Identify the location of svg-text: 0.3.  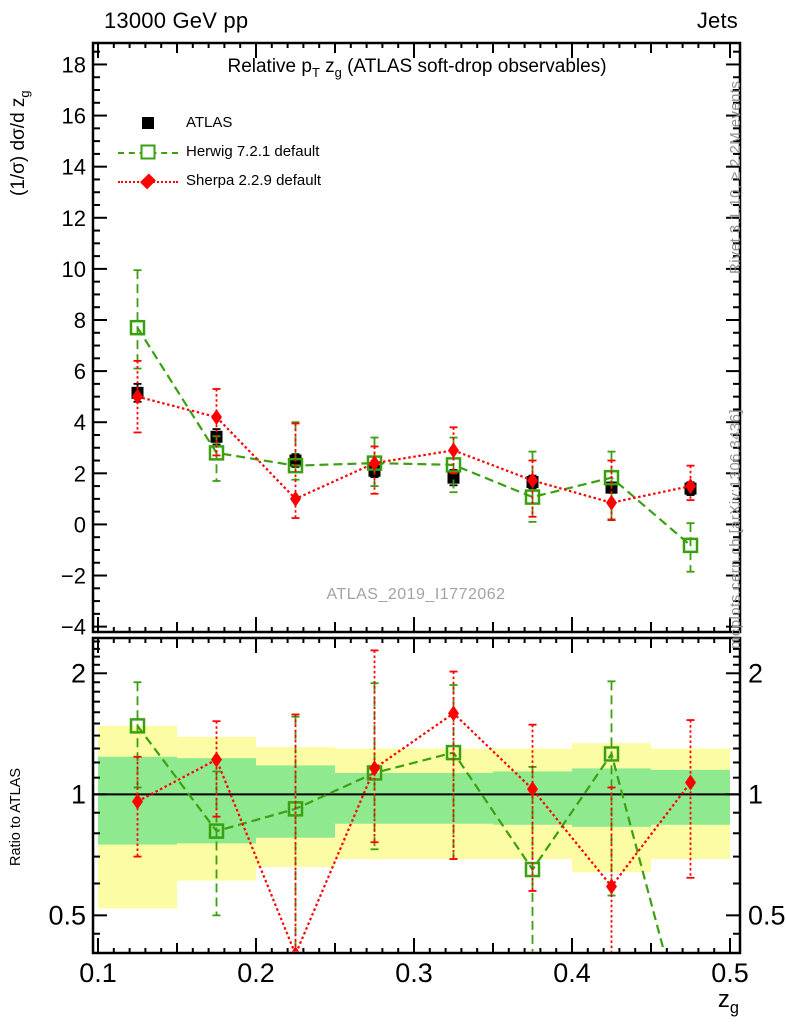
(414, 973).